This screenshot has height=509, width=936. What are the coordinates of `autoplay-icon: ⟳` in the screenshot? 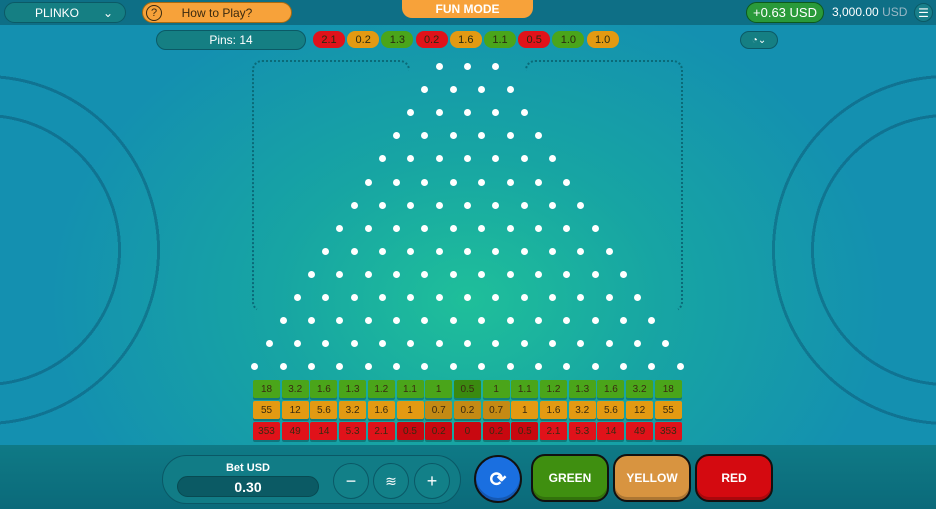 It's located at (498, 479).